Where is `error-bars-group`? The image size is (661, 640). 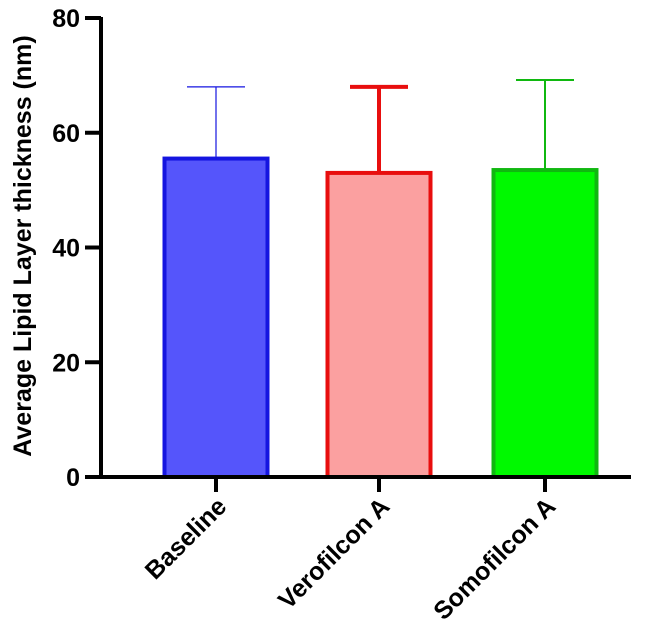 error-bars-group is located at coordinates (380, 125).